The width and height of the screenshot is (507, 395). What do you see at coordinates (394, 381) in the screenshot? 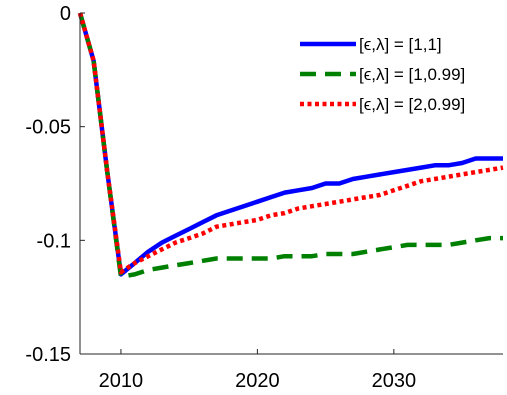
I see `x-tick-label: 2030` at bounding box center [394, 381].